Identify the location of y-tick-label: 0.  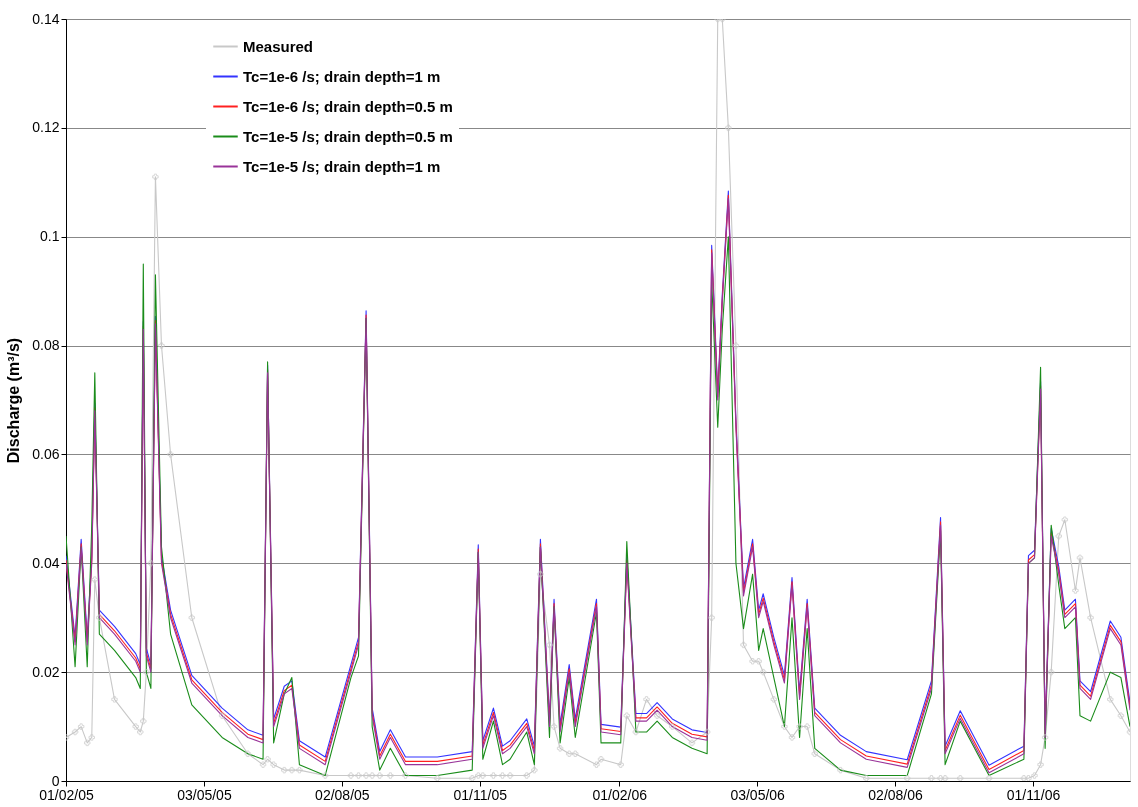
(55, 780).